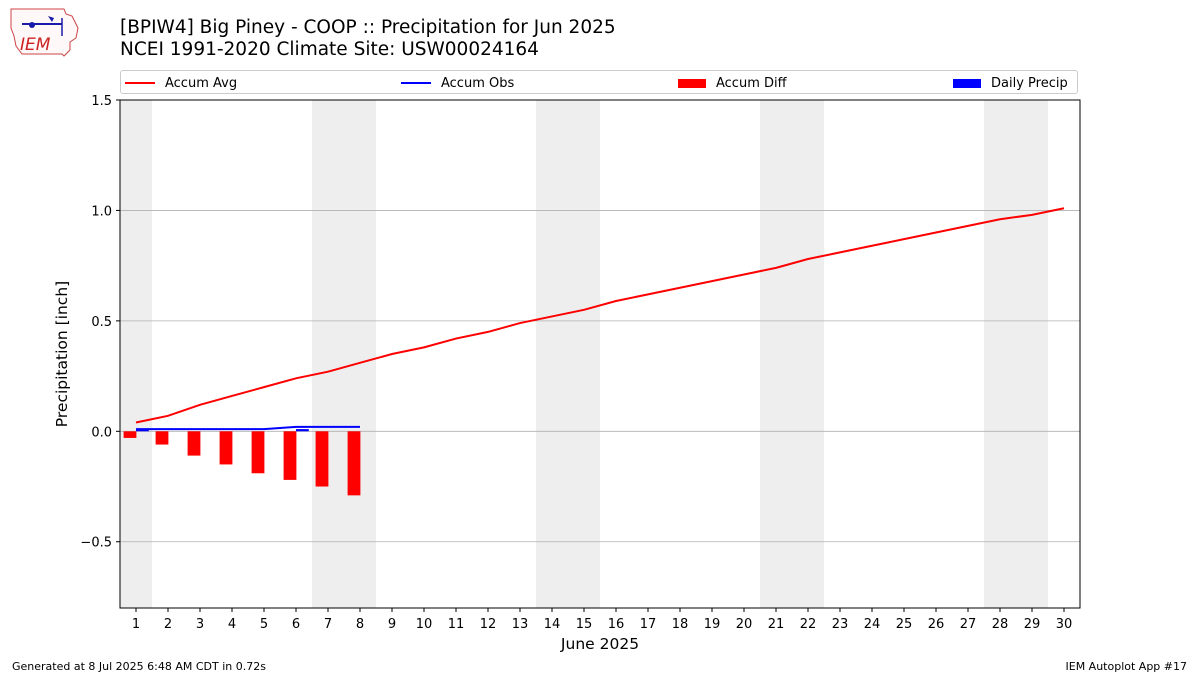 The image size is (1200, 675). What do you see at coordinates (101, 211) in the screenshot?
I see `y-tick-label-3: 1.0` at bounding box center [101, 211].